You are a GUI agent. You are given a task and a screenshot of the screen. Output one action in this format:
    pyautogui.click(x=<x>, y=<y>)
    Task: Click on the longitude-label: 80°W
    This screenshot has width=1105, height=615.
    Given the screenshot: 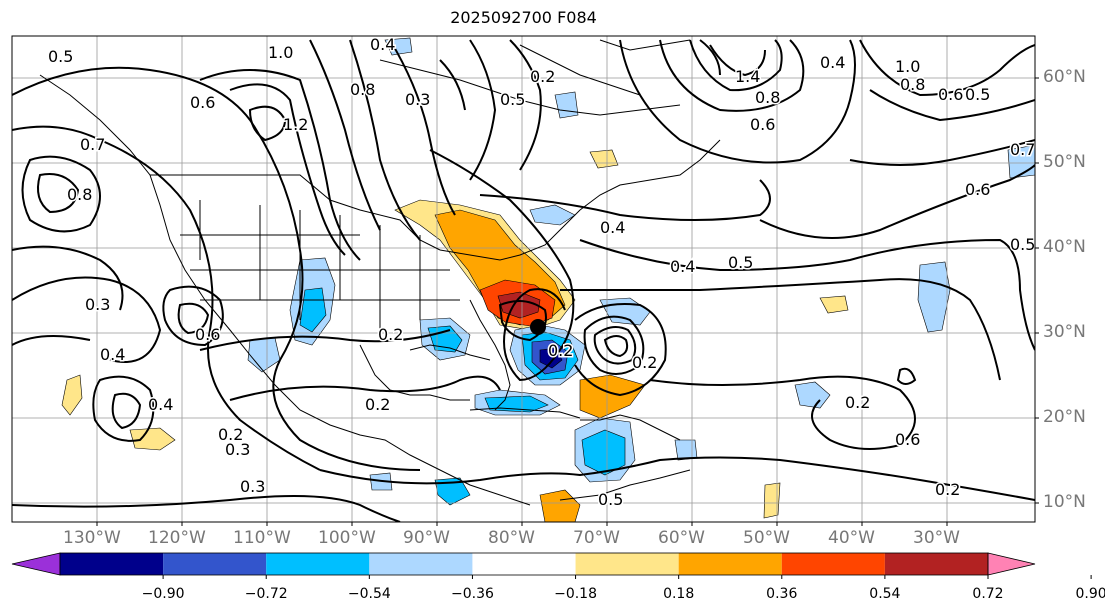 What is the action you would take?
    pyautogui.click(x=511, y=538)
    